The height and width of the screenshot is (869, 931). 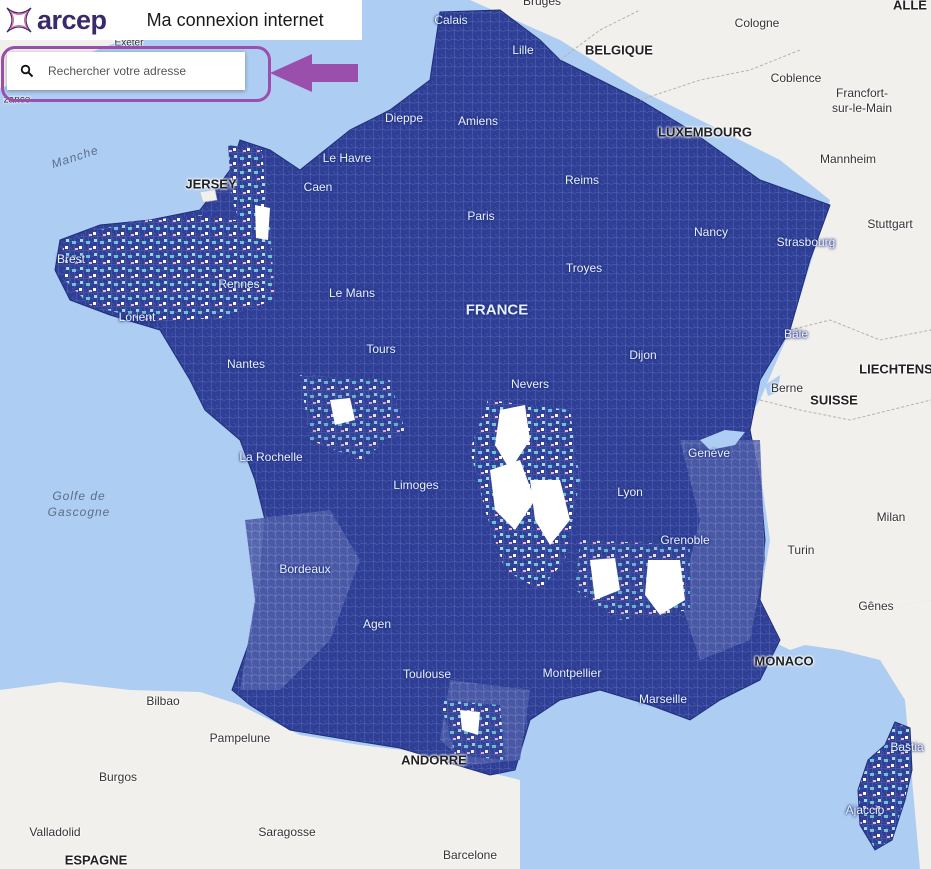 What do you see at coordinates (55, 832) in the screenshot?
I see `city-label-valladolid: Valladolid` at bounding box center [55, 832].